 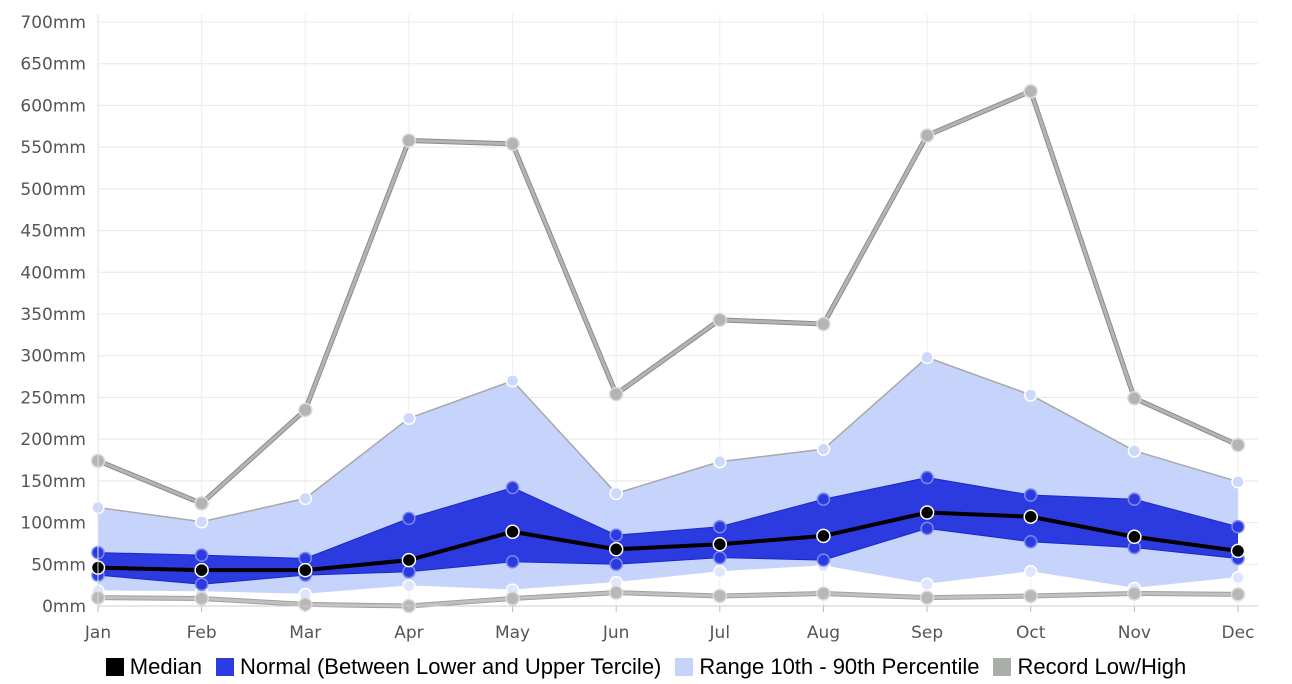 What do you see at coordinates (114, 667) in the screenshot?
I see `legend-swatch-median` at bounding box center [114, 667].